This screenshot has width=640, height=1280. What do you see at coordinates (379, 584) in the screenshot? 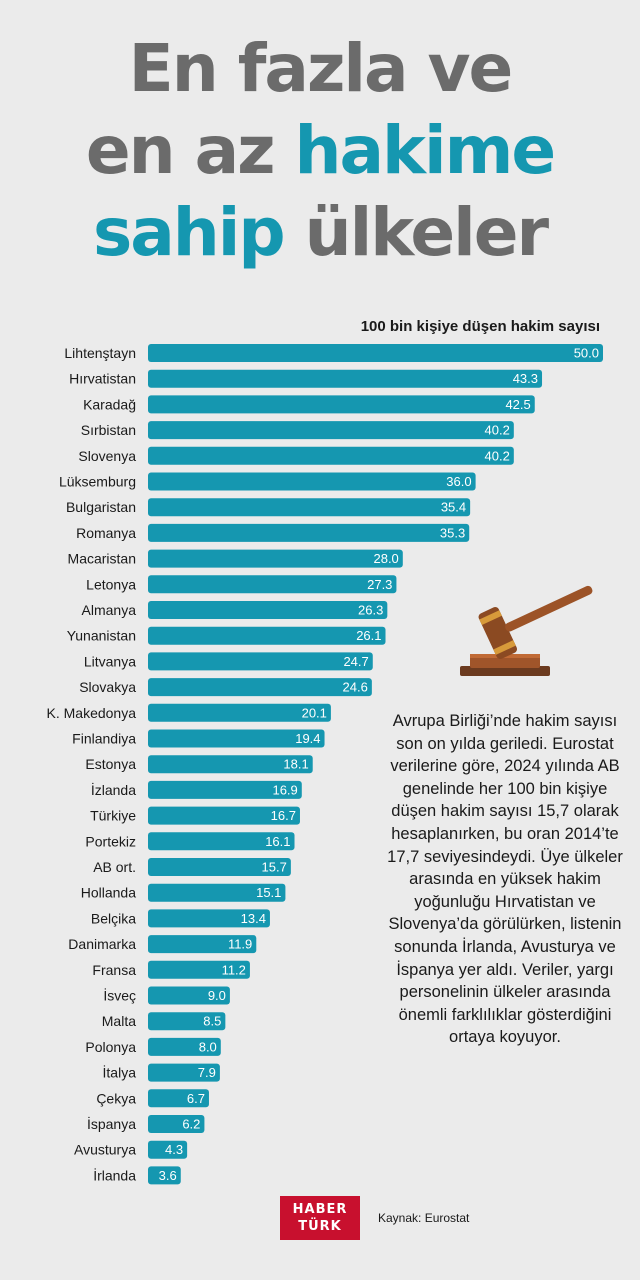
I see `bar-value-label: 27.3` at bounding box center [379, 584].